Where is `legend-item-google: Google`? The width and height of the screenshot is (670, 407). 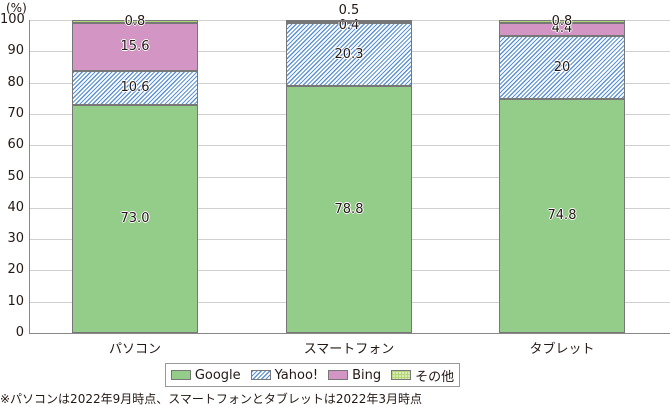 legend-item-google: Google is located at coordinates (205, 375).